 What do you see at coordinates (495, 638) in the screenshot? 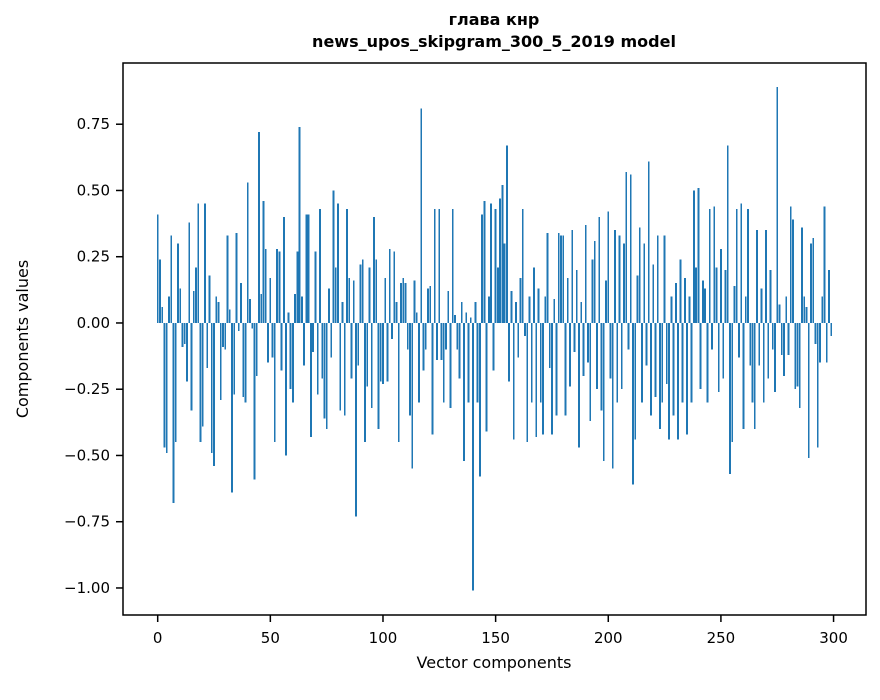
I see `x-tick-label: 150` at bounding box center [495, 638].